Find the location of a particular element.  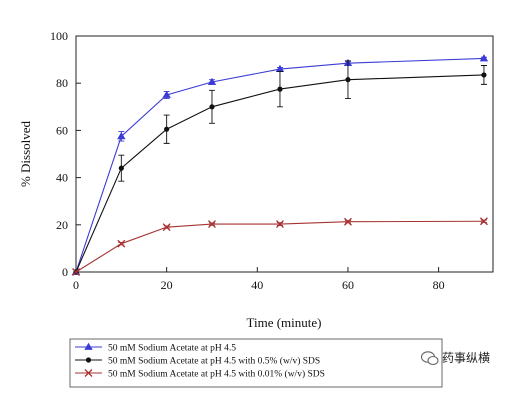

watermark-text: 药事纵横 is located at coordinates (466, 358).